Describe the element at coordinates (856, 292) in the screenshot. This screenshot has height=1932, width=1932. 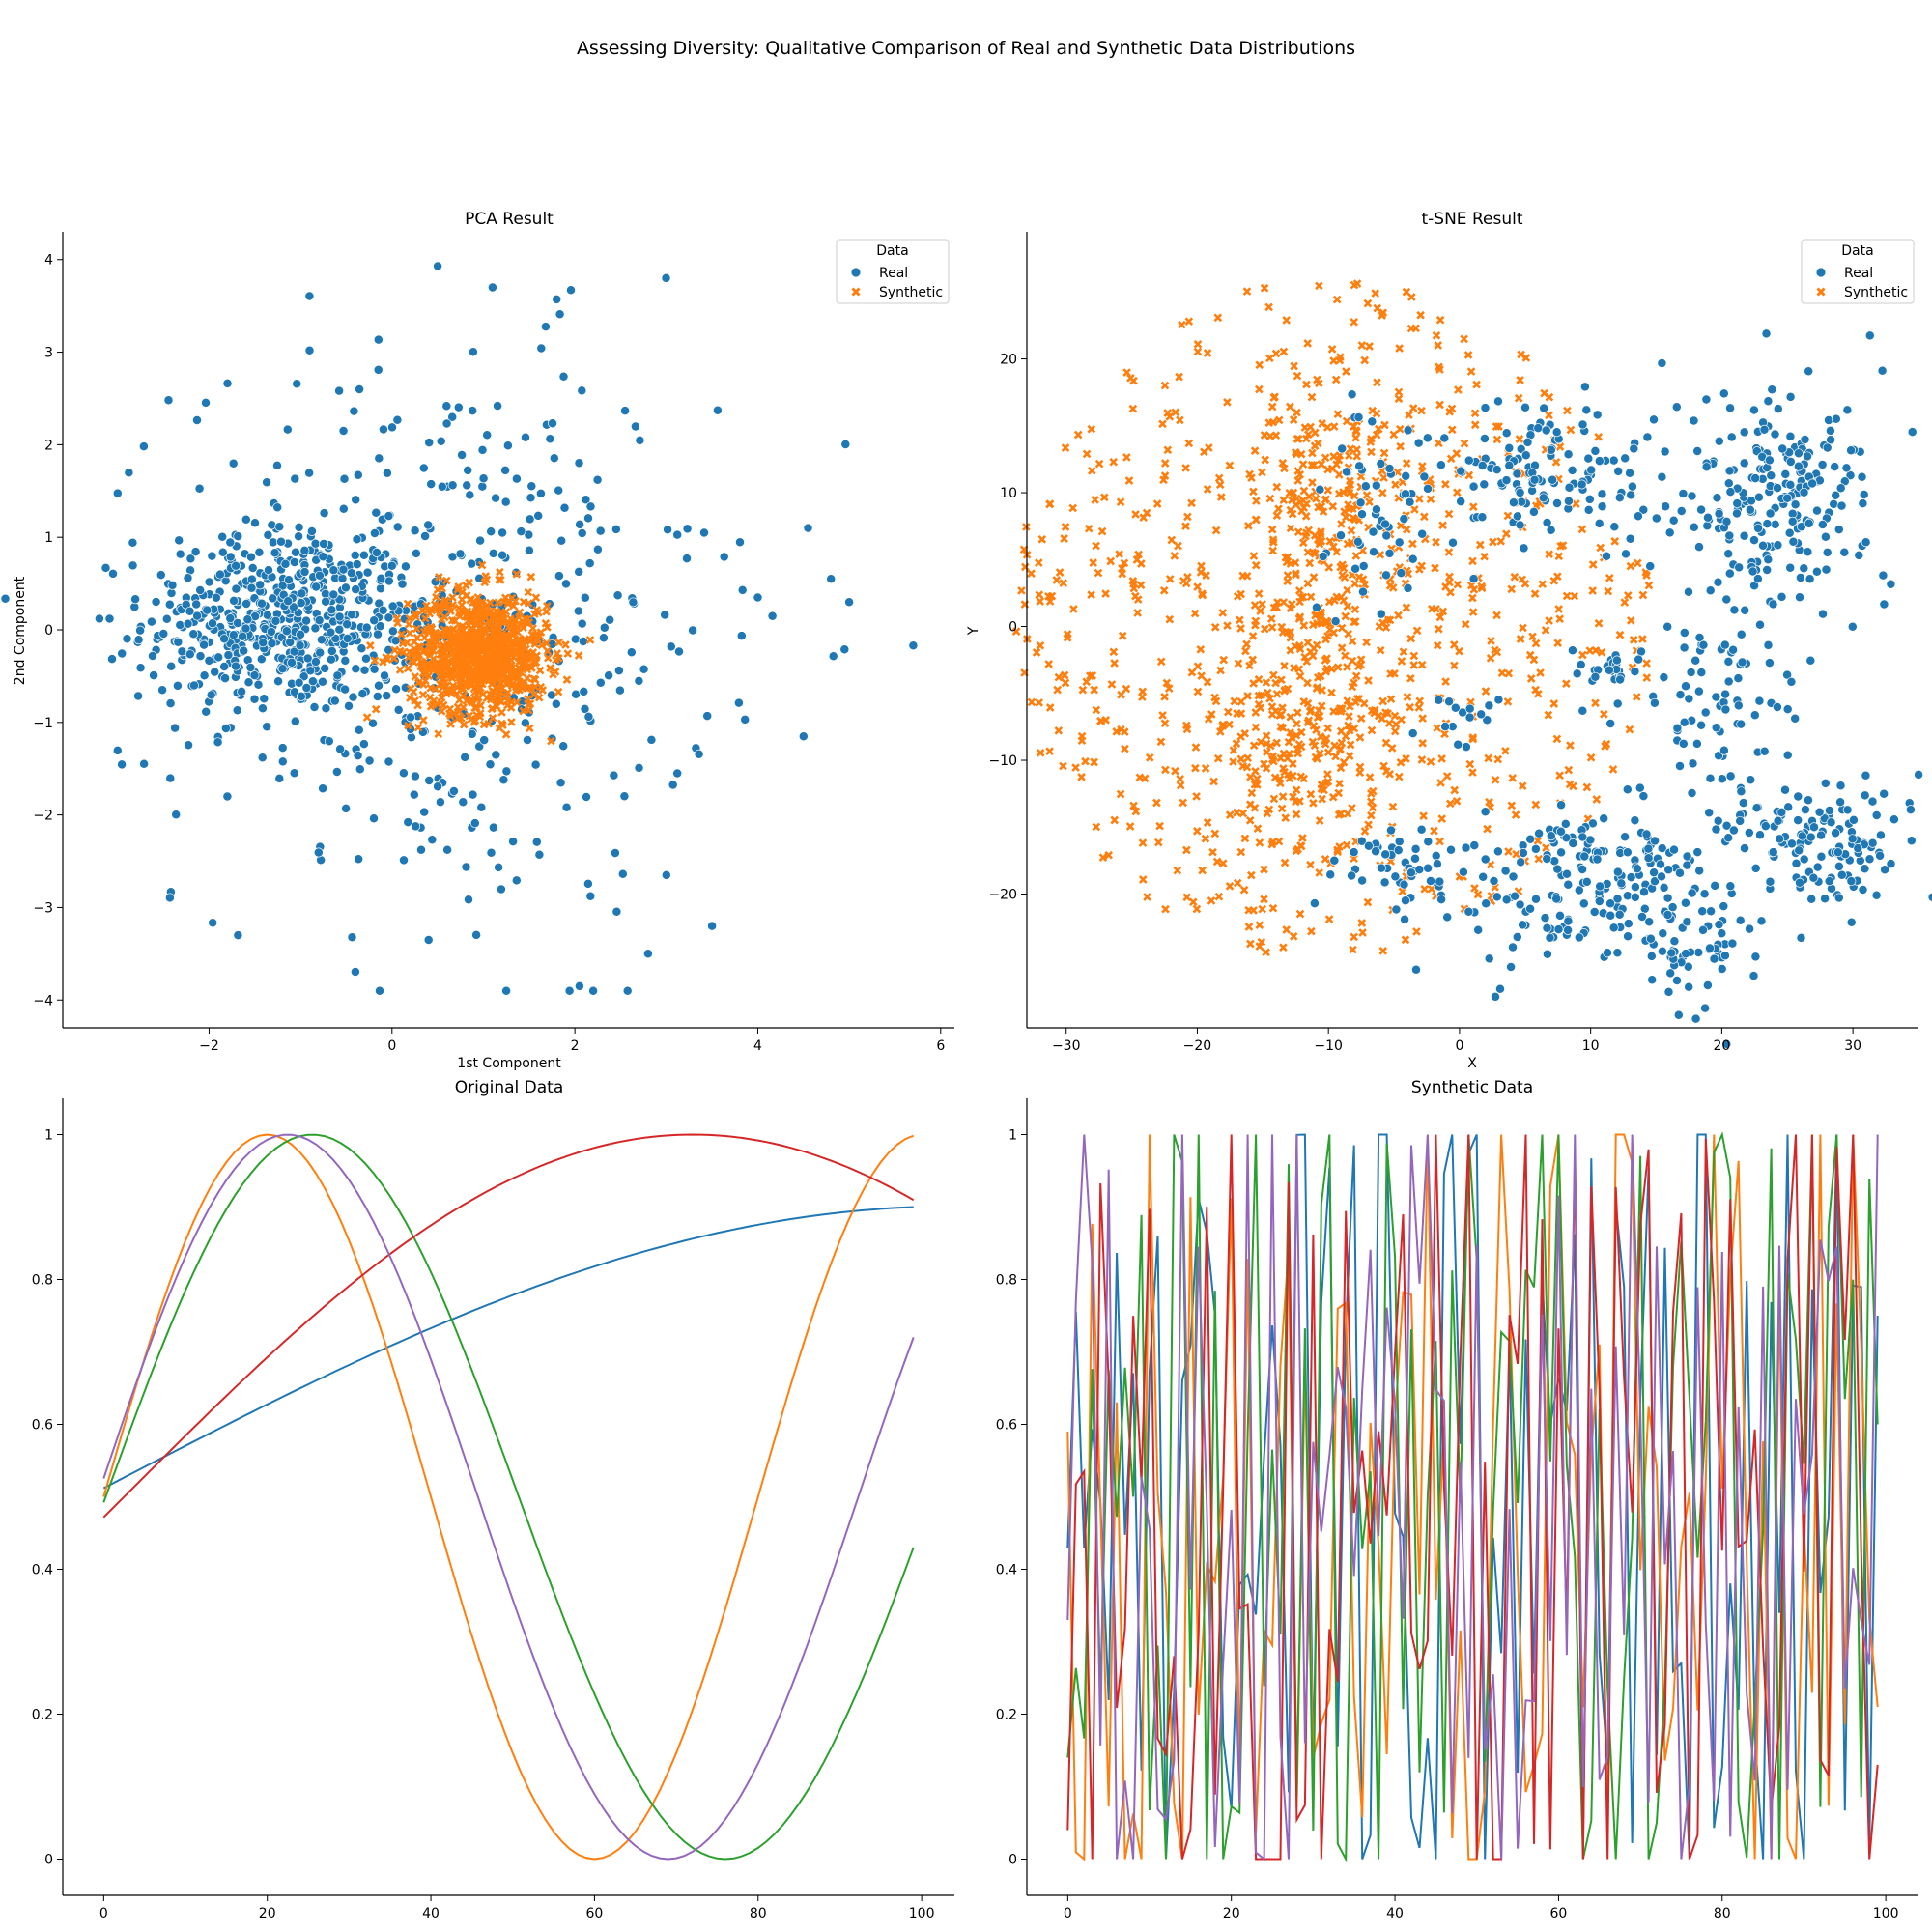
I see `pca-legend-synthetic-marker` at that location.